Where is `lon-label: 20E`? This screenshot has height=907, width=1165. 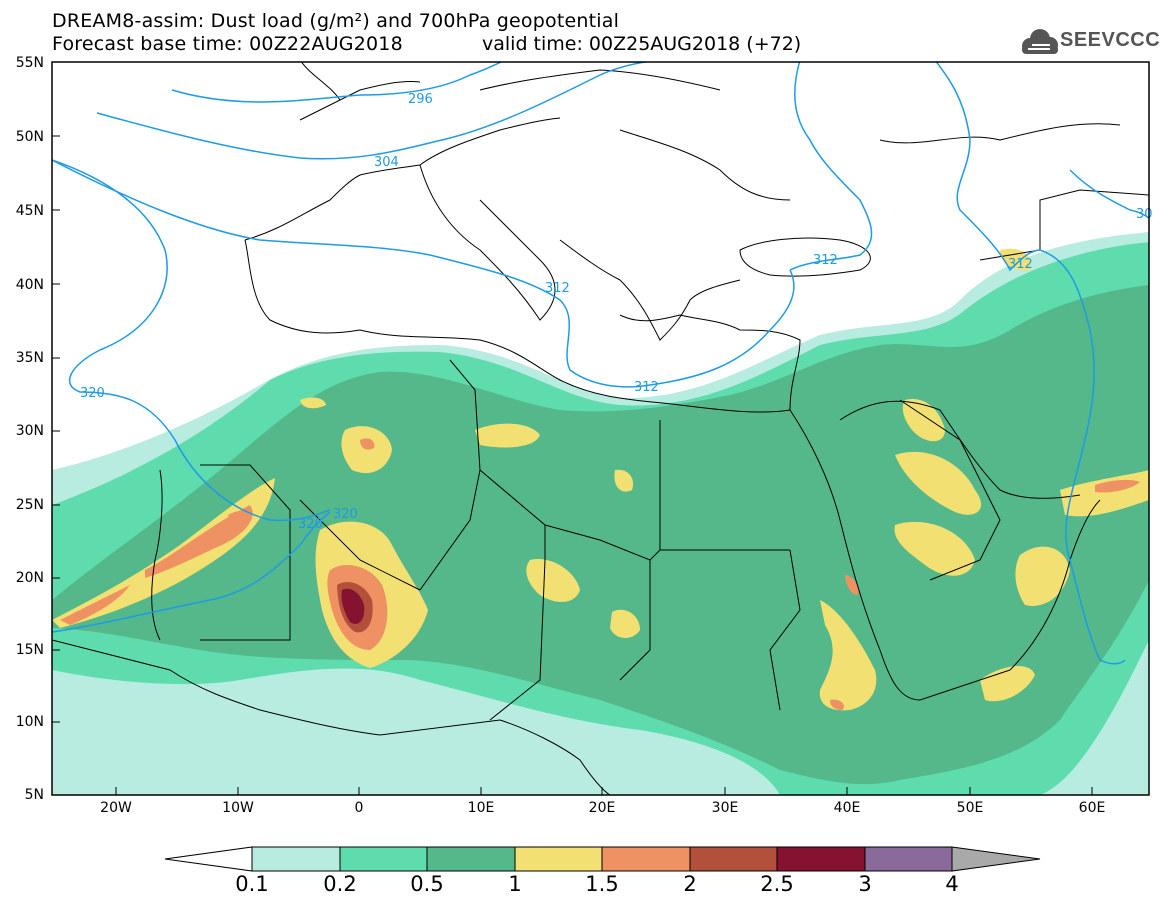 lon-label: 20E is located at coordinates (602, 808).